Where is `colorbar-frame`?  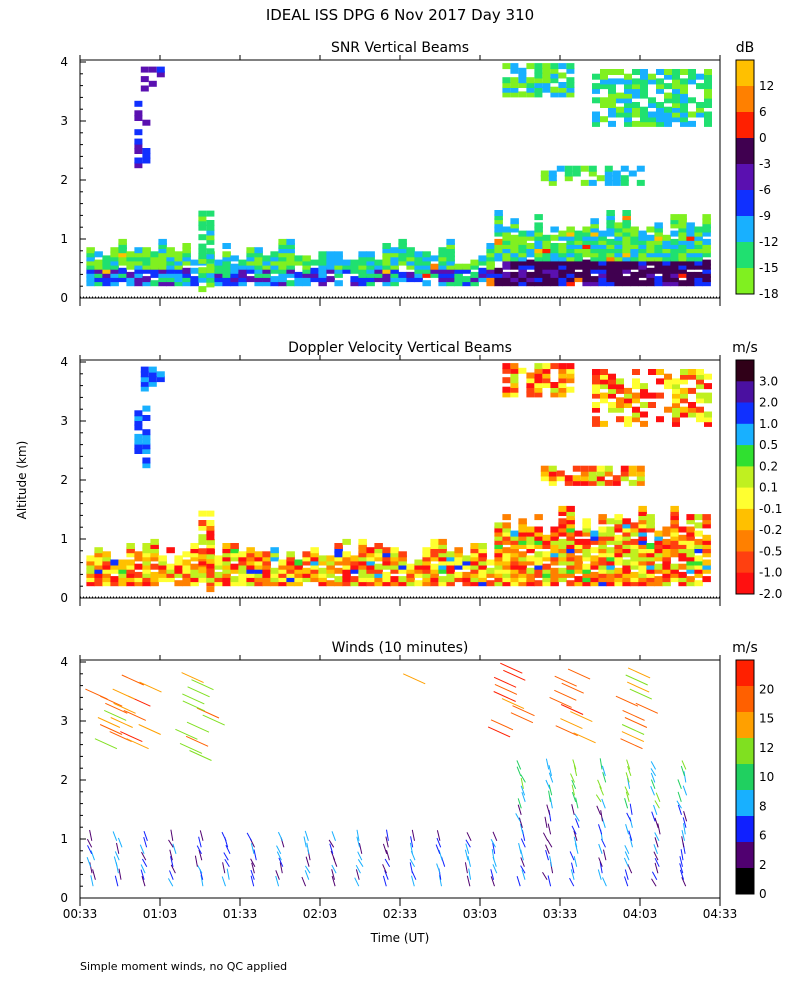 colorbar-frame is located at coordinates (745, 777).